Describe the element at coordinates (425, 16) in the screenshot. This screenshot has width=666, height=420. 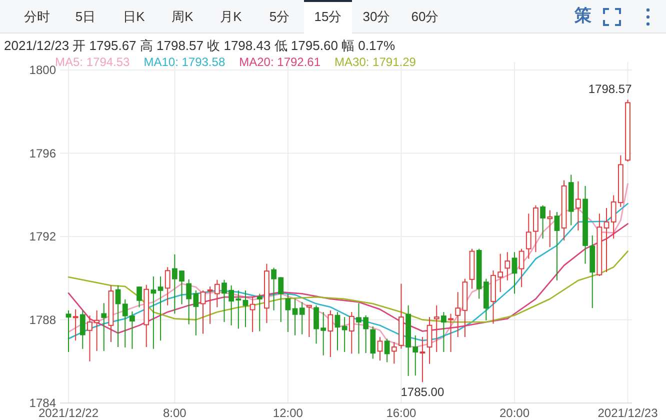
I see `text: 60分` at that location.